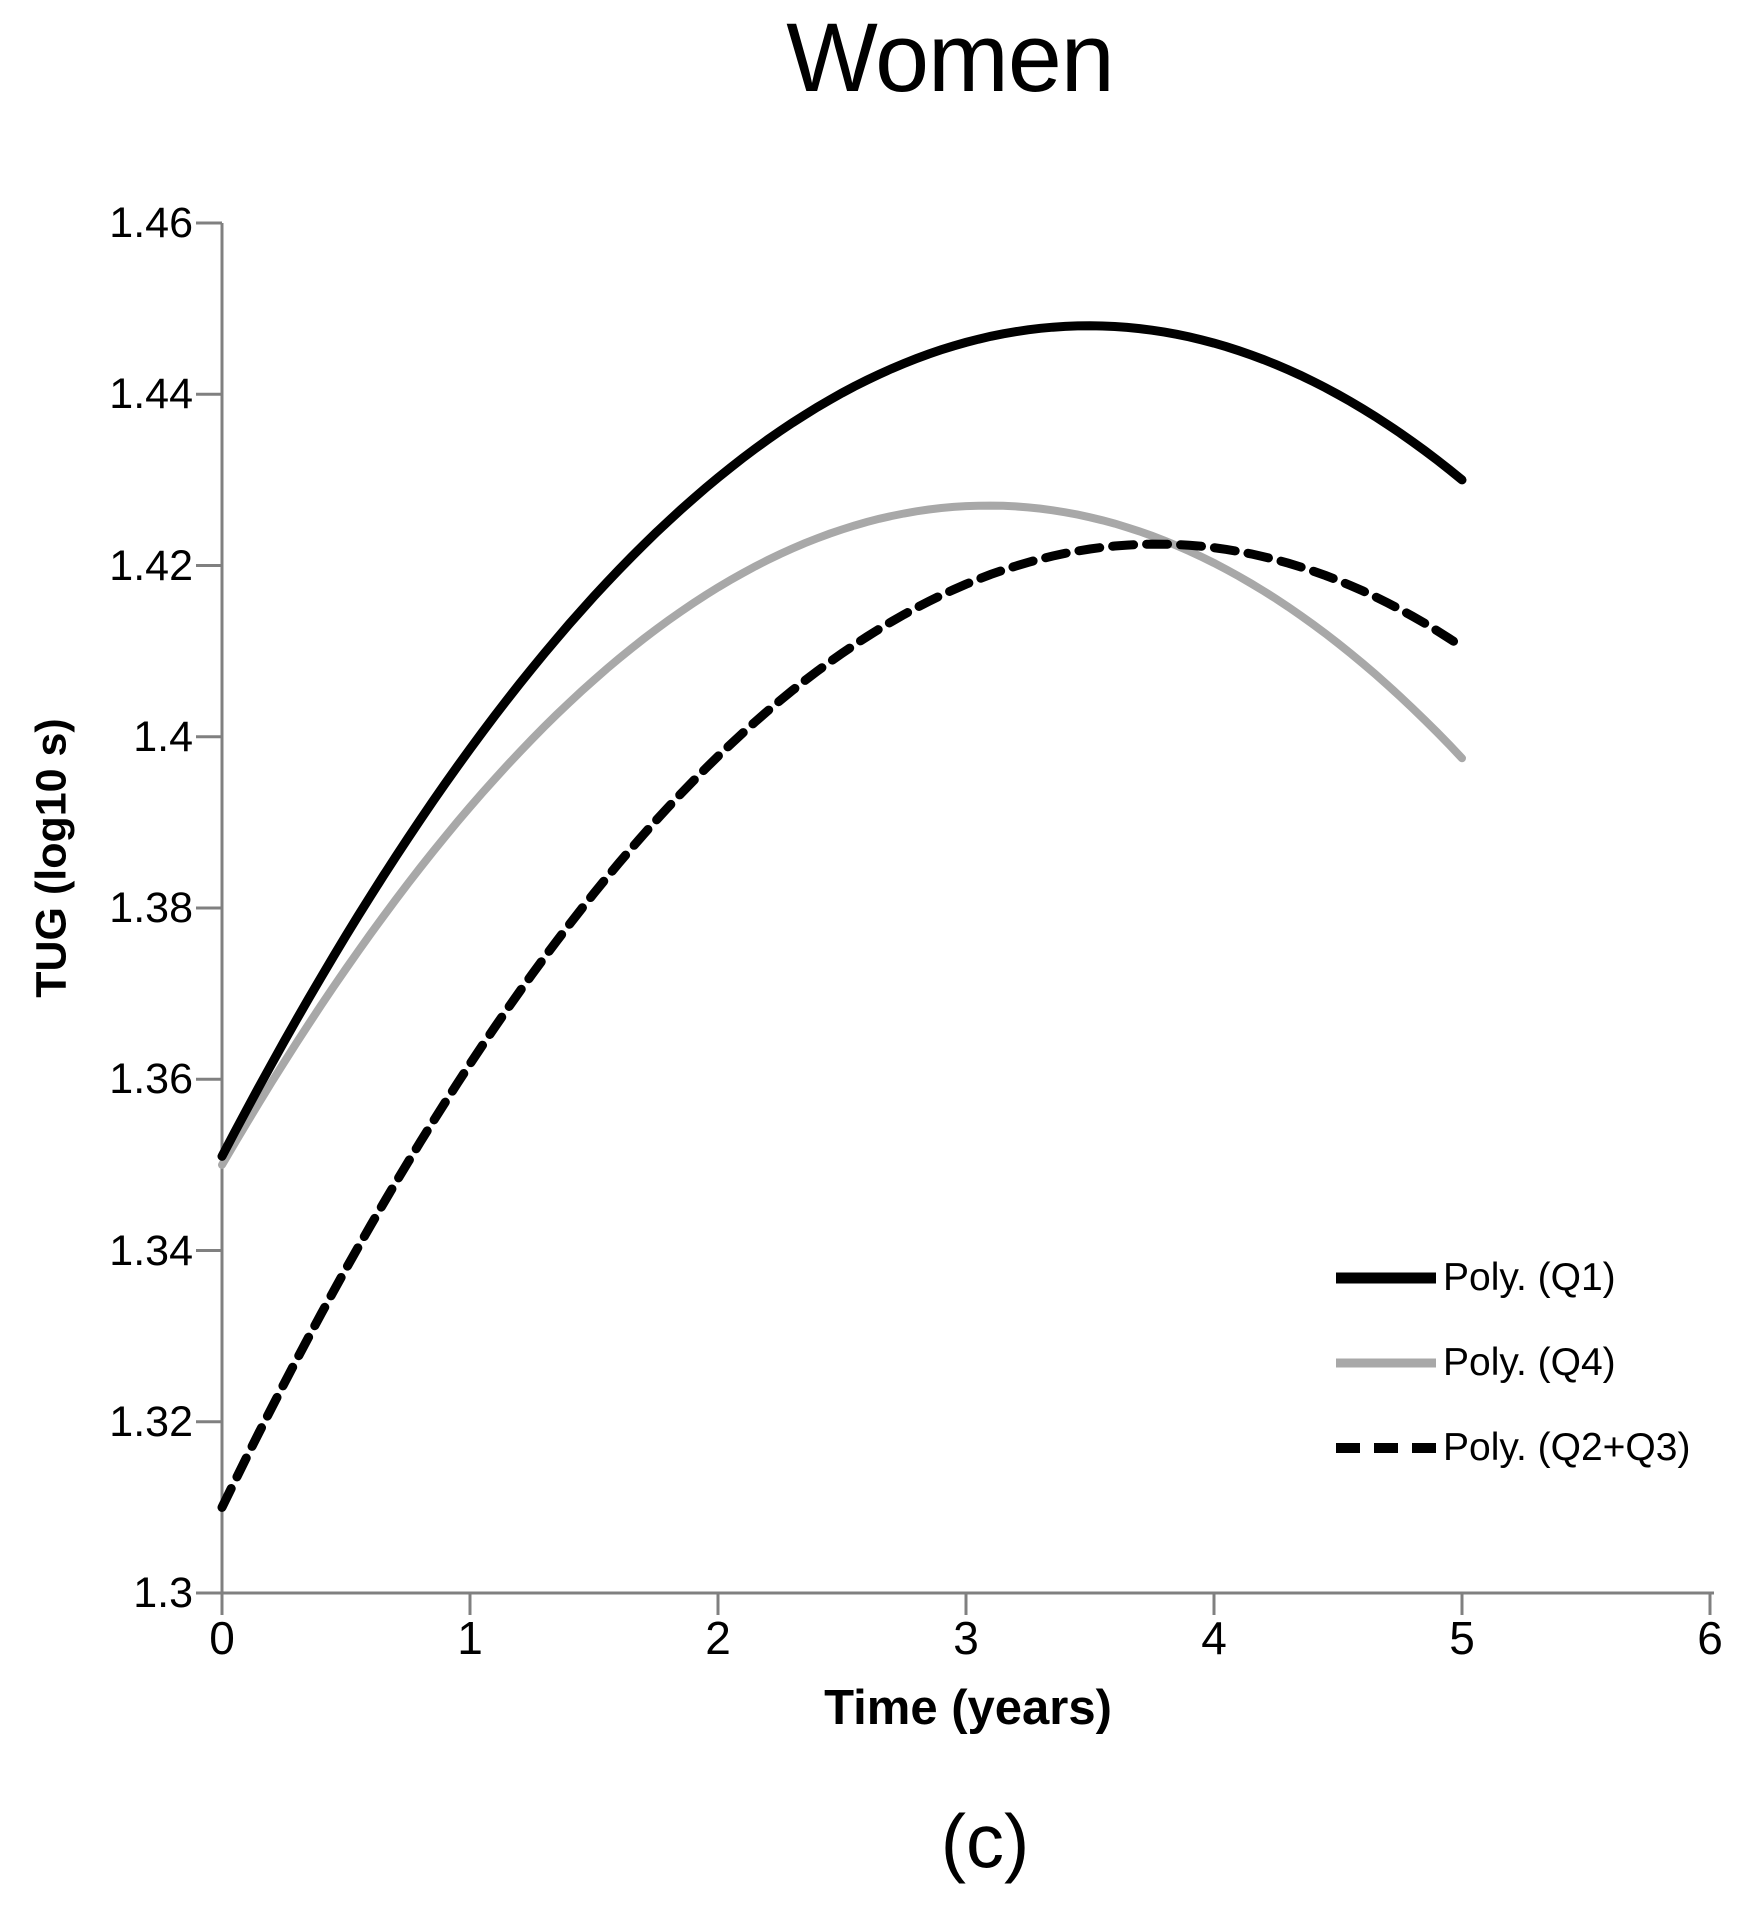 This screenshot has width=1737, height=1907. Describe the element at coordinates (966, 1638) in the screenshot. I see `x-tick-label: 3` at that location.